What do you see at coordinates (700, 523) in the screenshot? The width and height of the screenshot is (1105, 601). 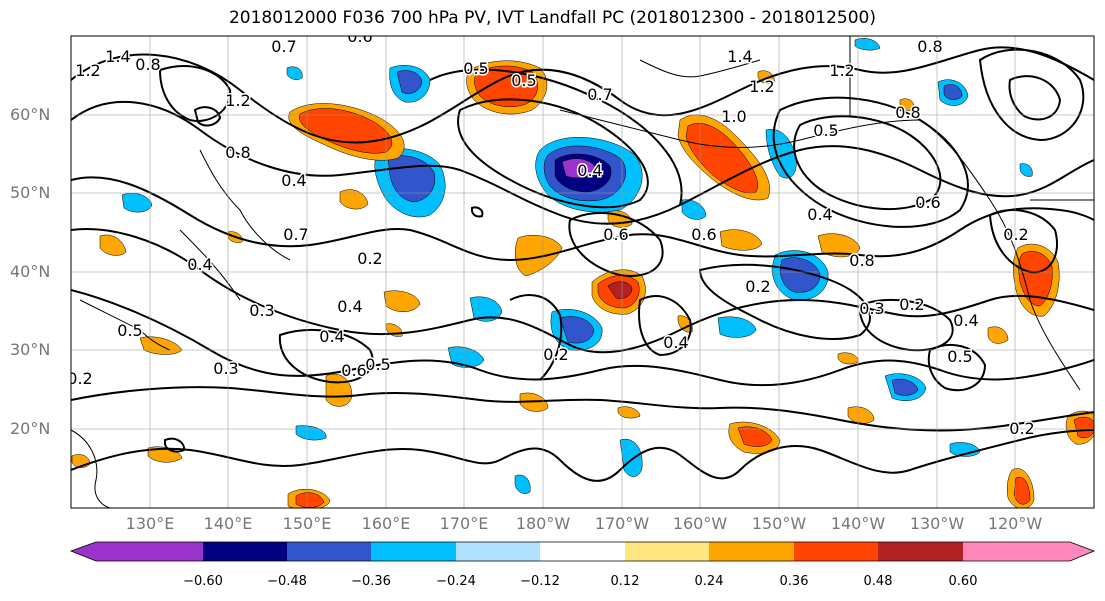 I see `lon-label: 160°W` at bounding box center [700, 523].